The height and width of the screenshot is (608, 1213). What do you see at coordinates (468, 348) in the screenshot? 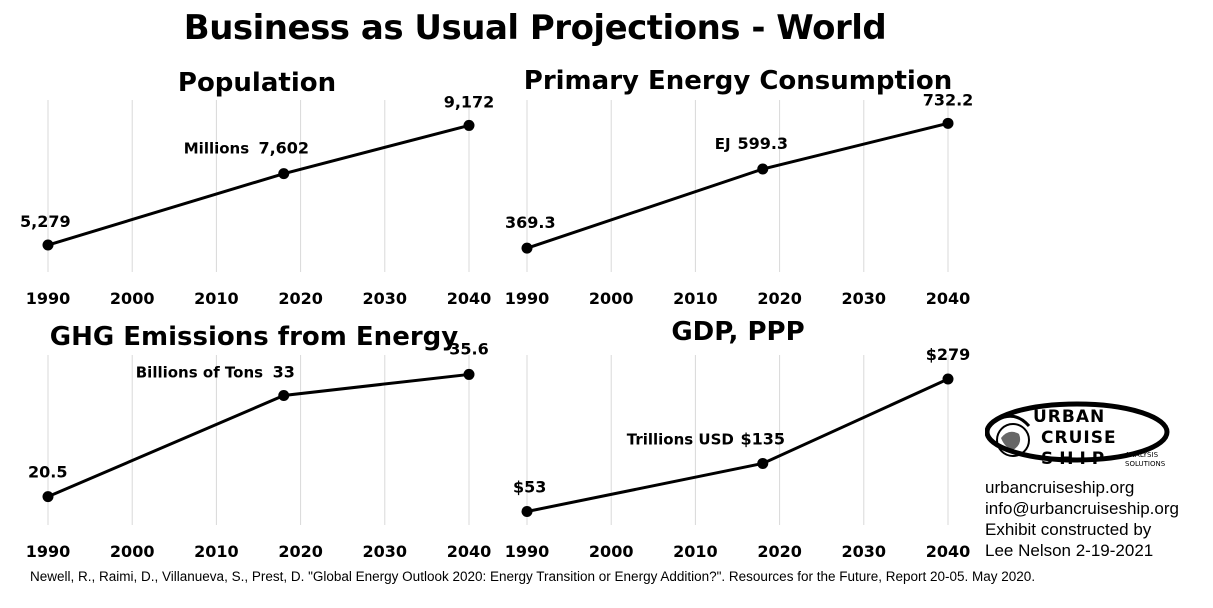
I see `data-label: 35.6` at bounding box center [468, 348].